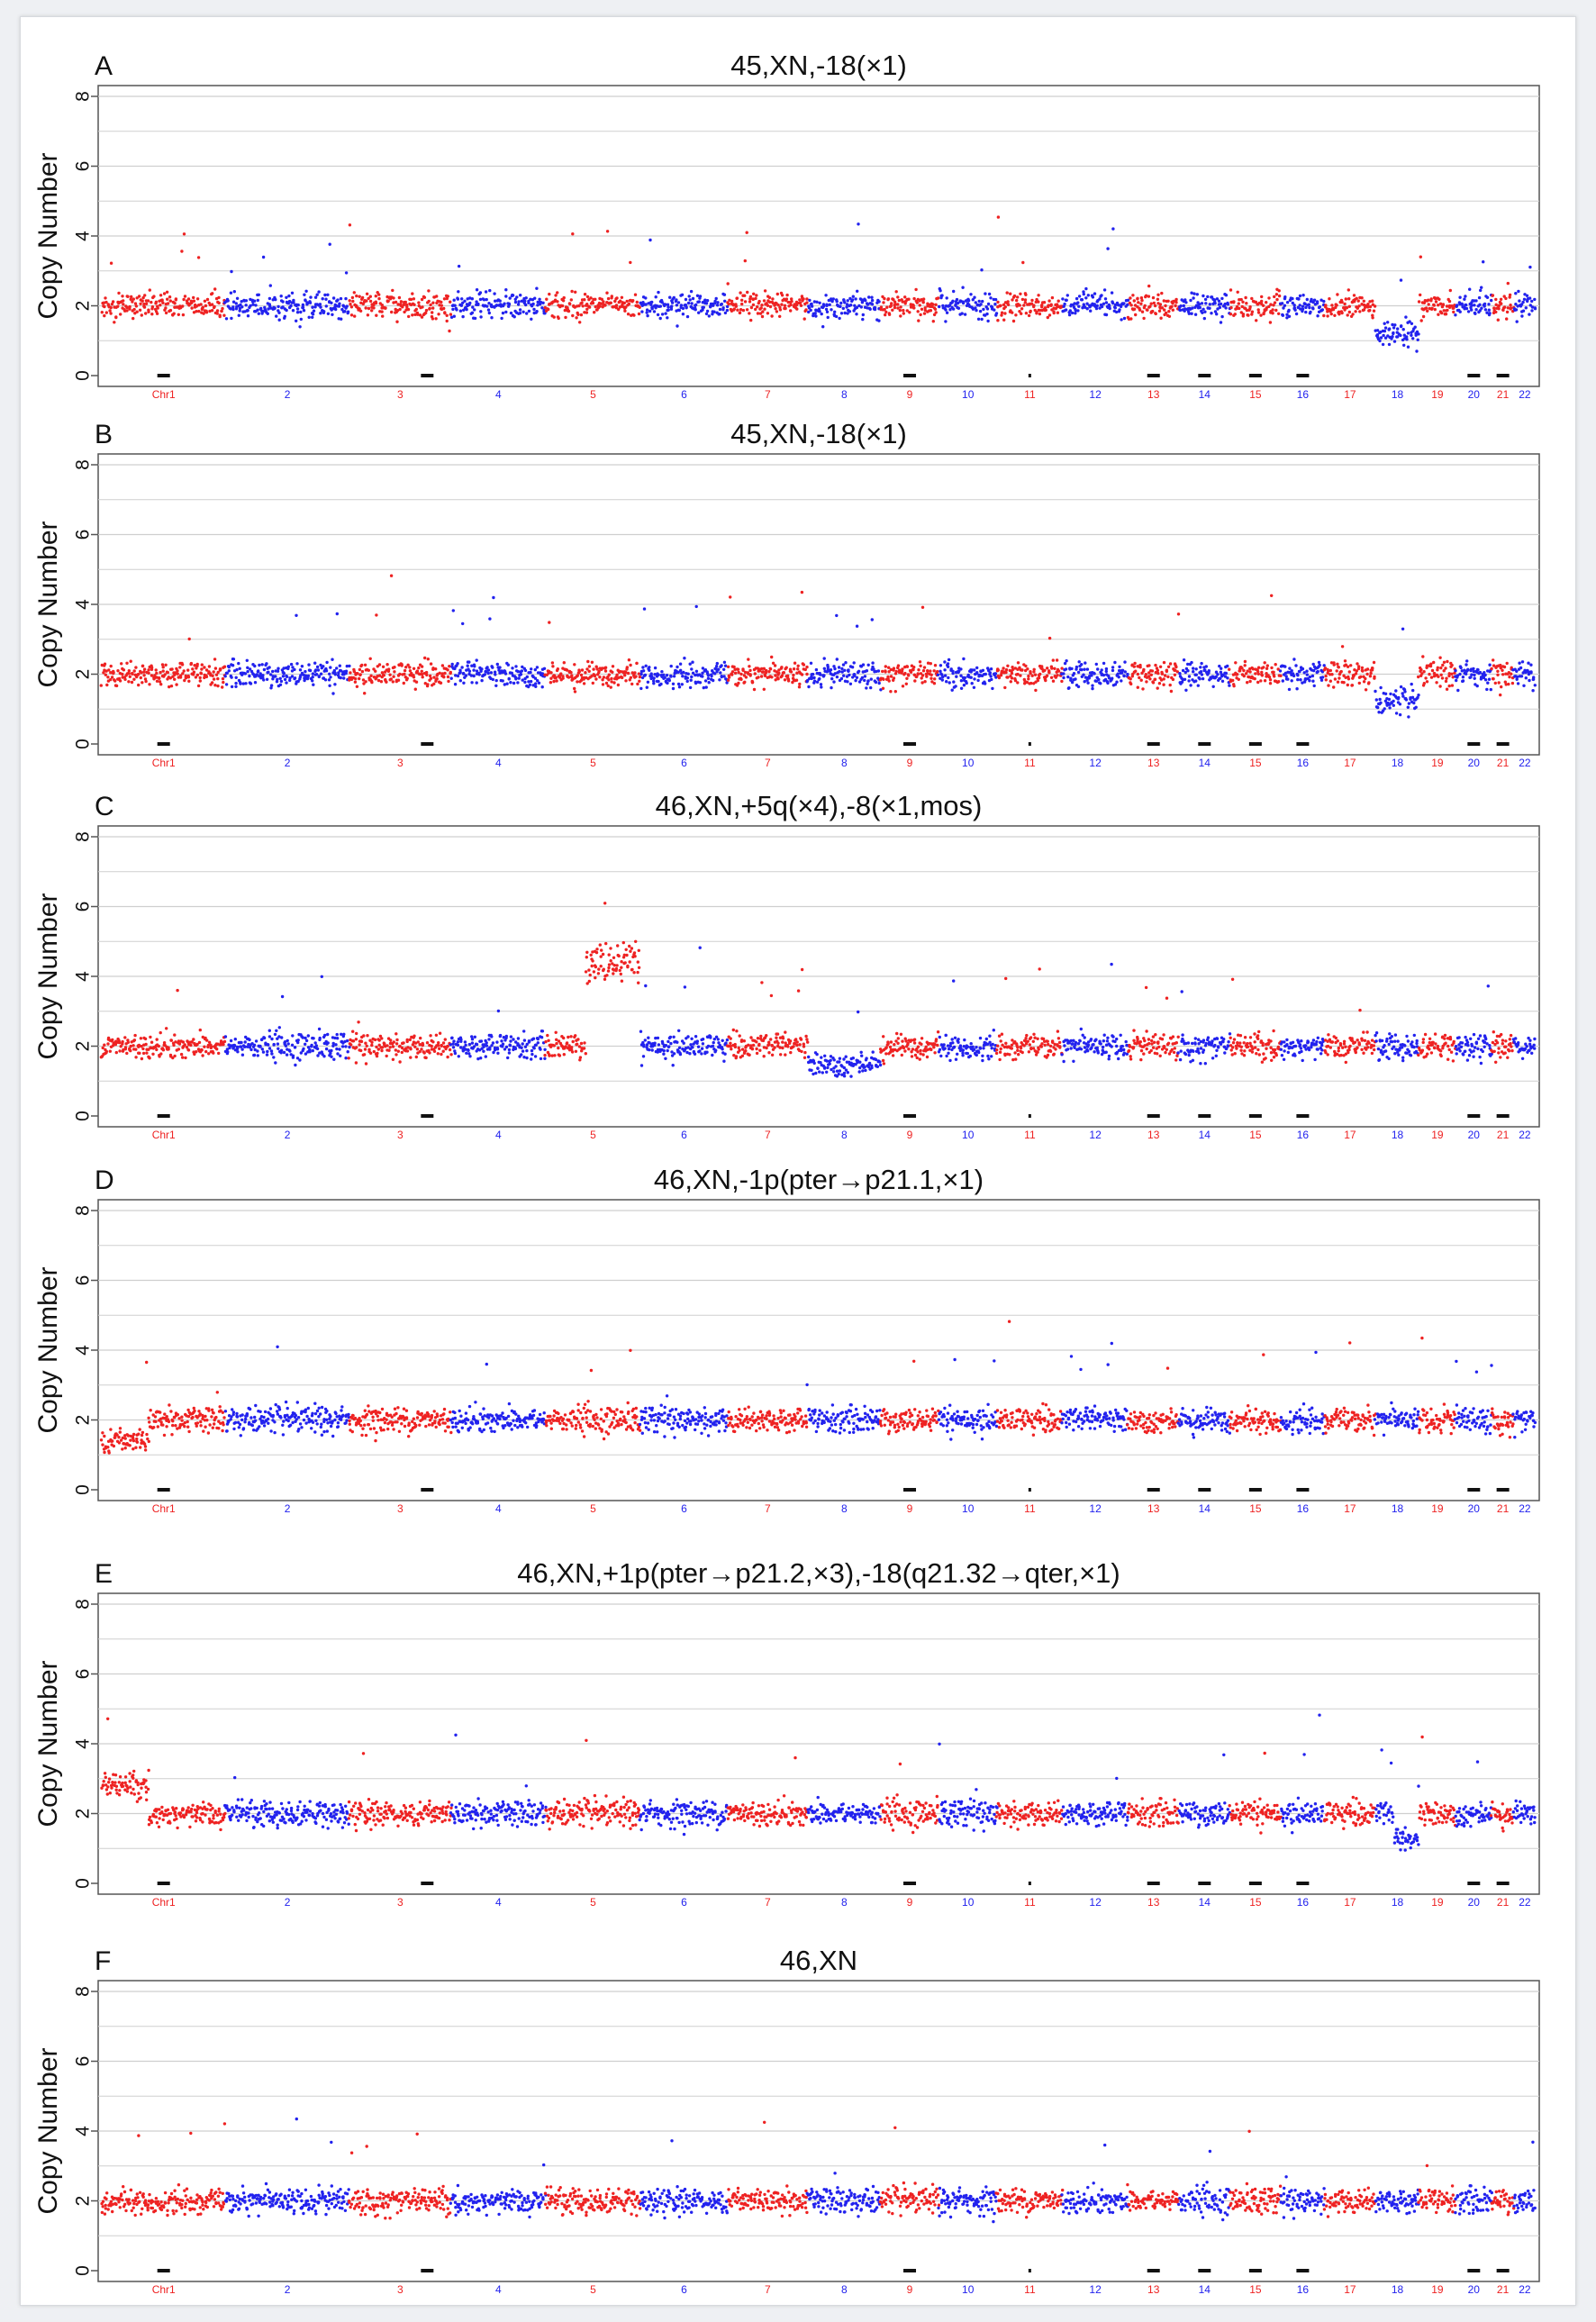  What do you see at coordinates (83, 236) in the screenshot?
I see `y-tick-label: 4` at bounding box center [83, 236].